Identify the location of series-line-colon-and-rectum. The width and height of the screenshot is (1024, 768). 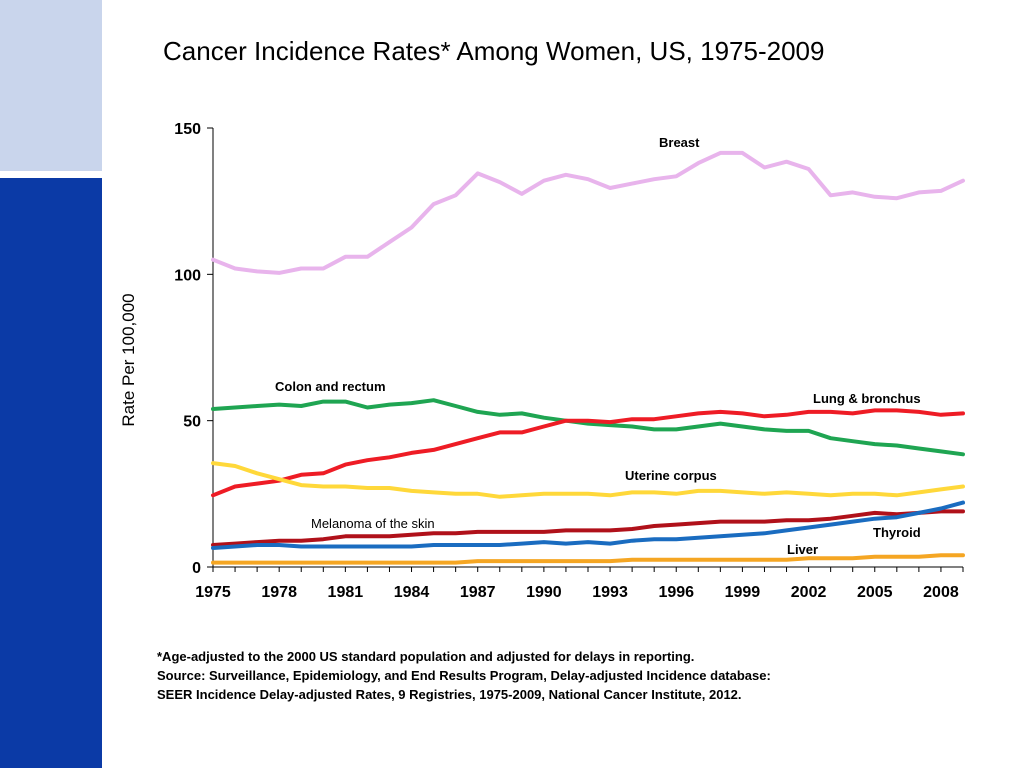
(588, 427).